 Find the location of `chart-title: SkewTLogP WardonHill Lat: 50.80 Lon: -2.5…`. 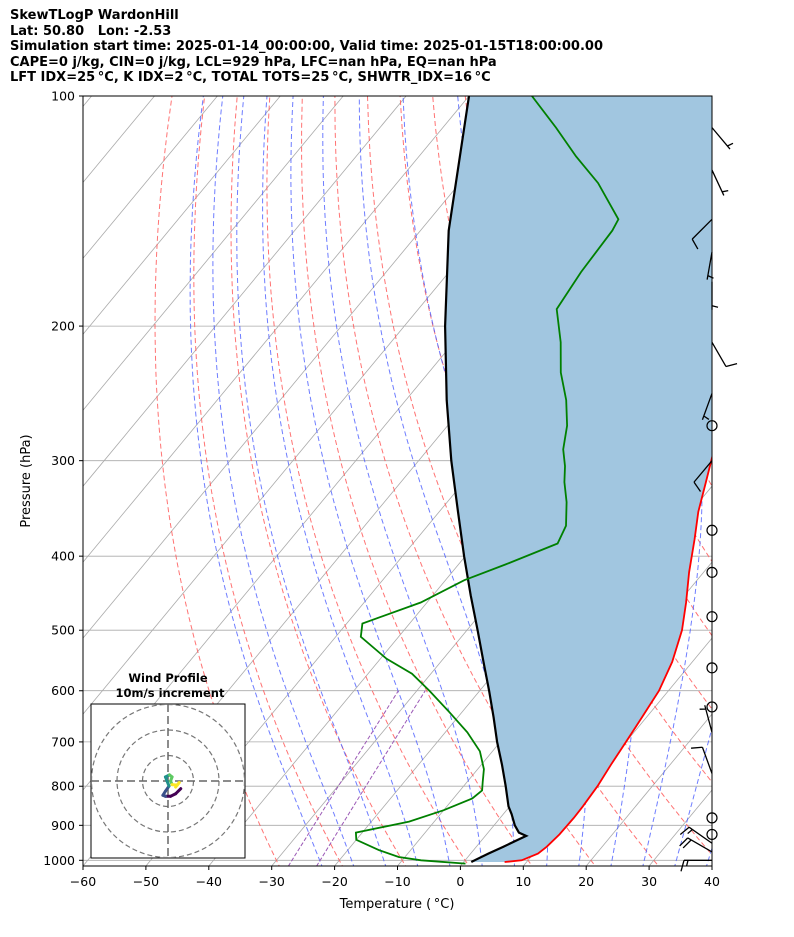

chart-title: SkewTLogP WardonHill Lat: 50.80 Lon: -2.5… is located at coordinates (306, 47).